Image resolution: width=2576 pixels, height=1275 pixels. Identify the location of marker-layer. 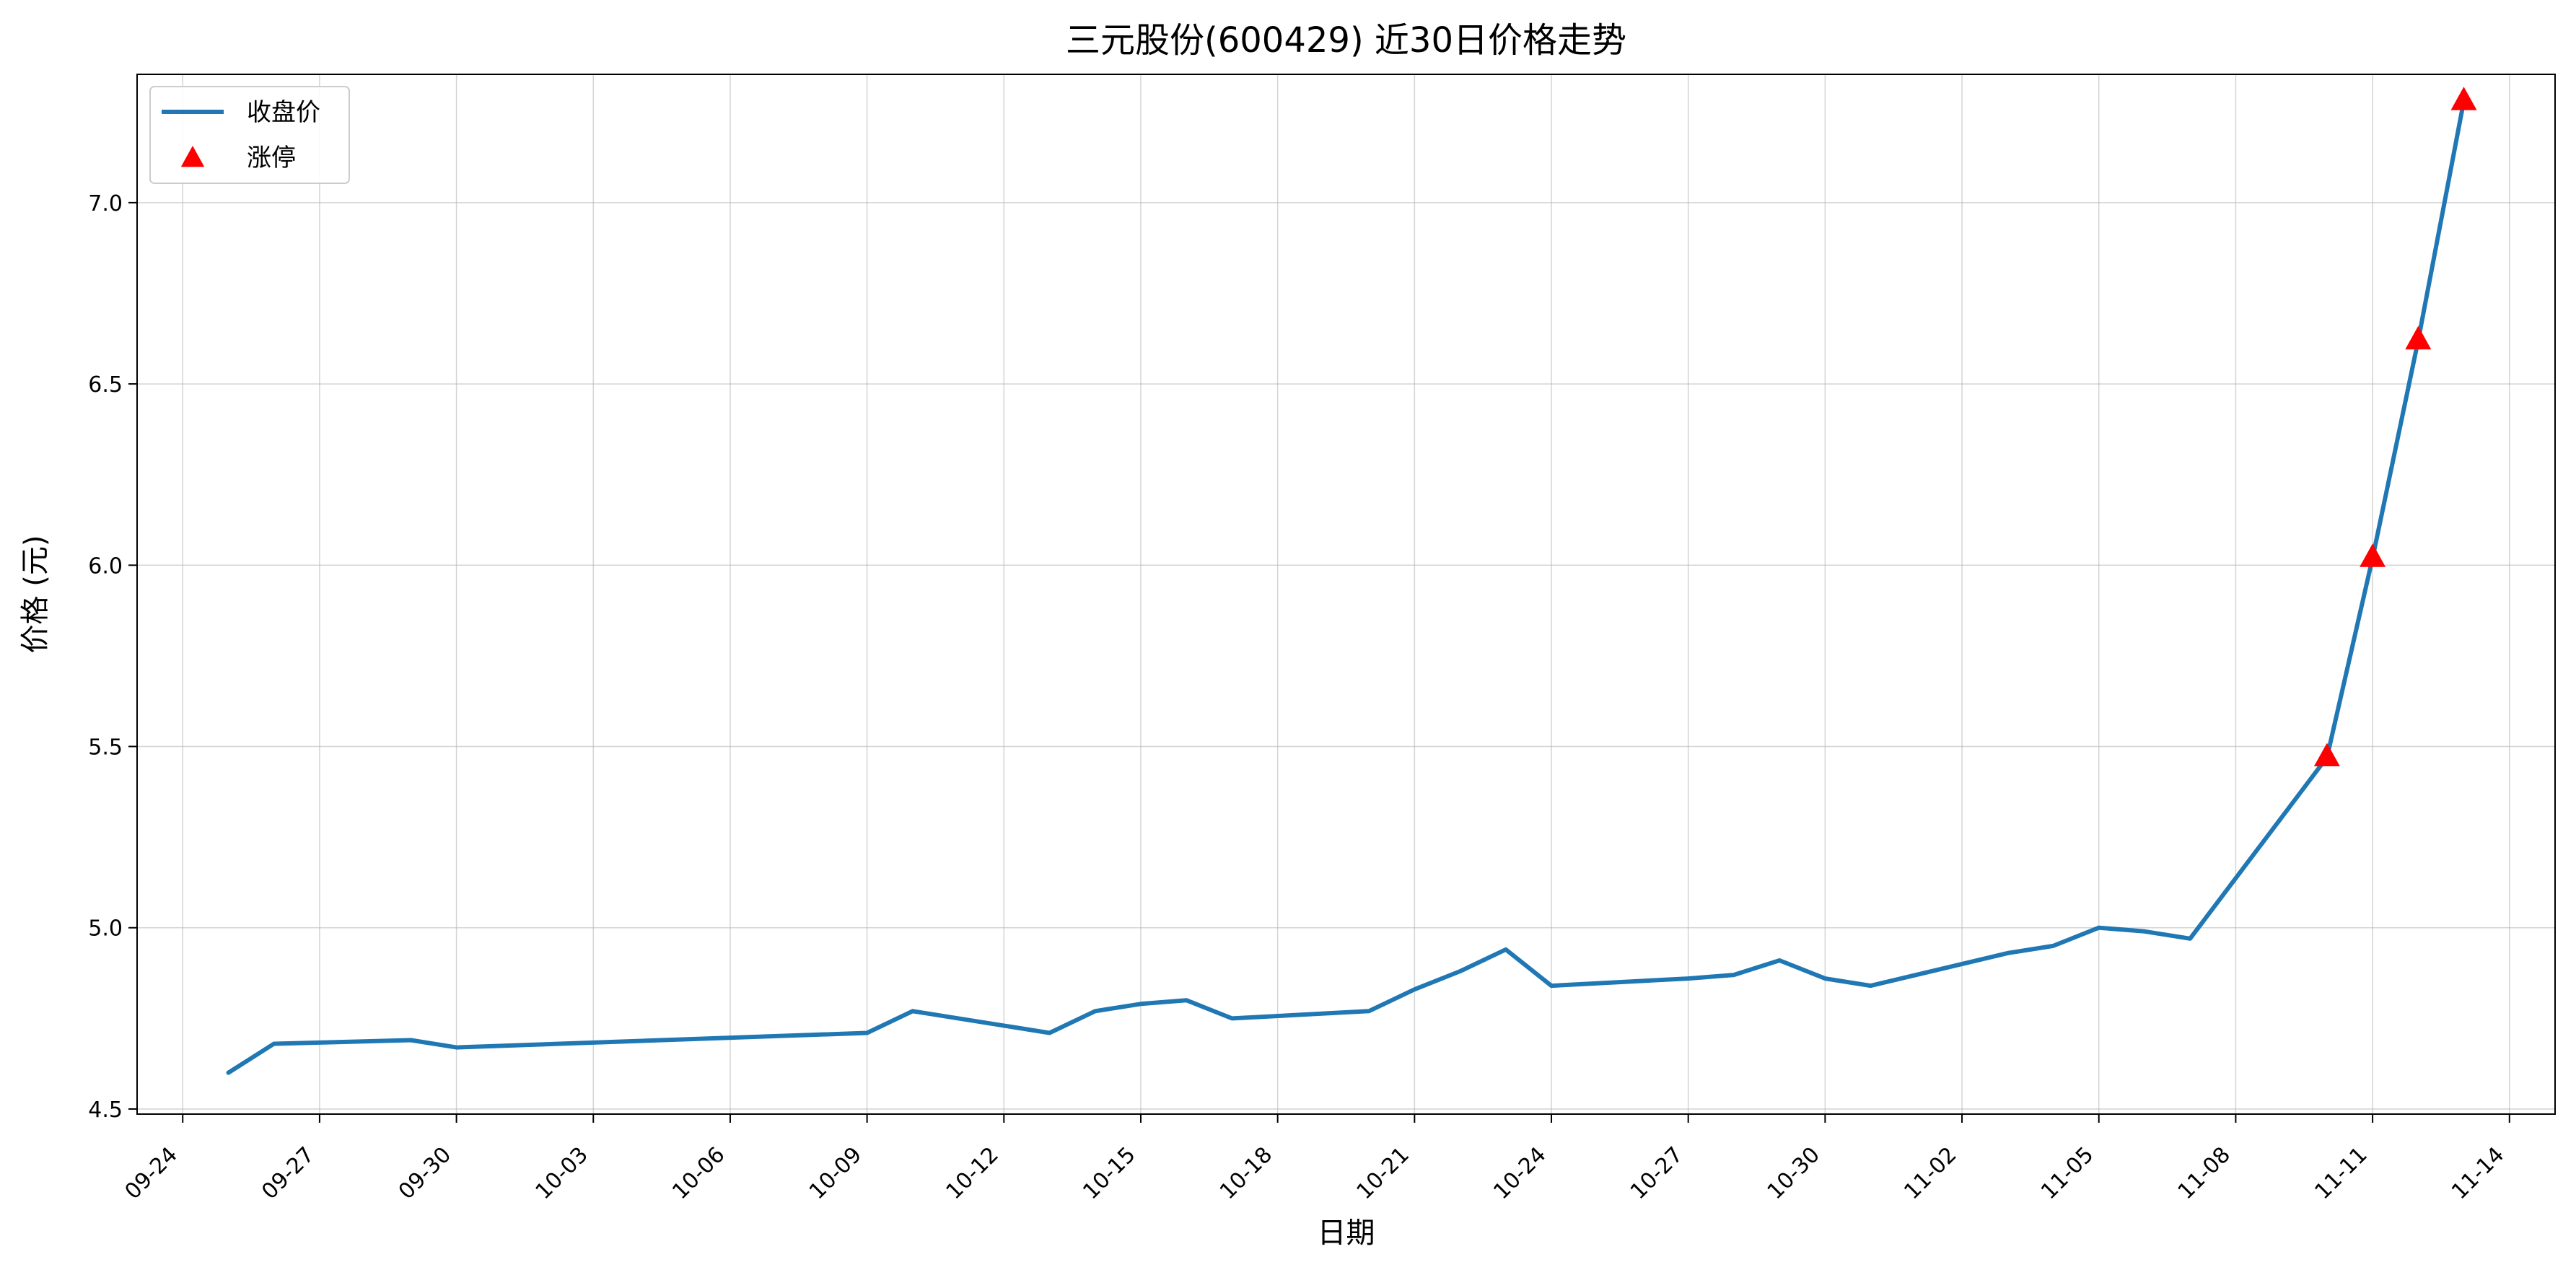
(2395, 427).